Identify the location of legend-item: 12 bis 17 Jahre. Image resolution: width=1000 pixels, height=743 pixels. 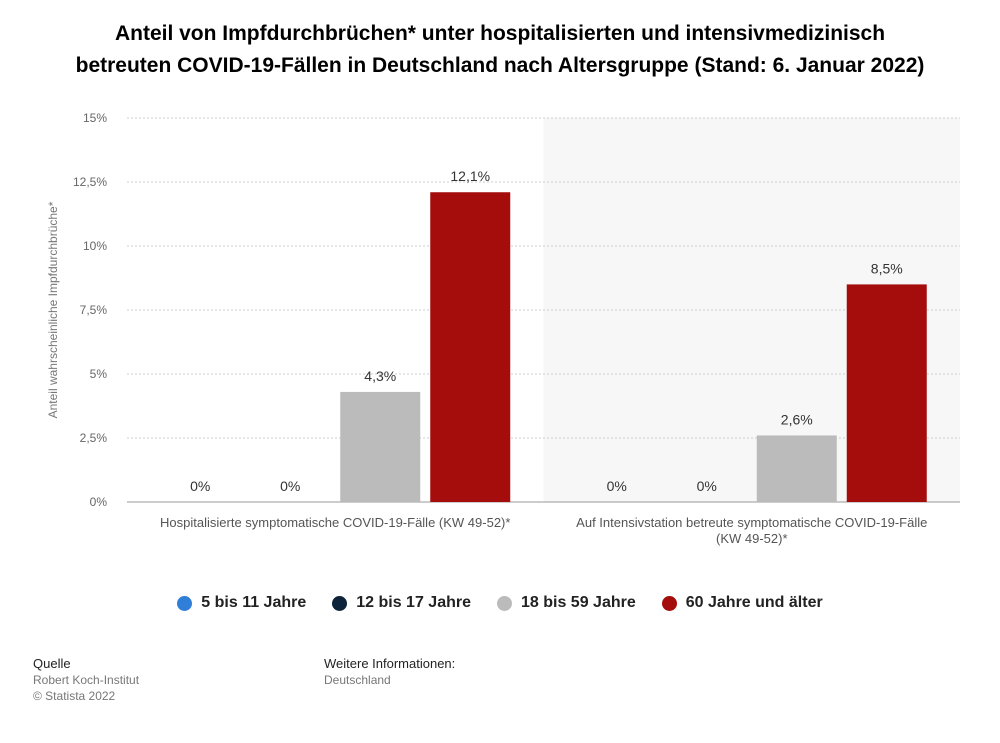
(401, 603).